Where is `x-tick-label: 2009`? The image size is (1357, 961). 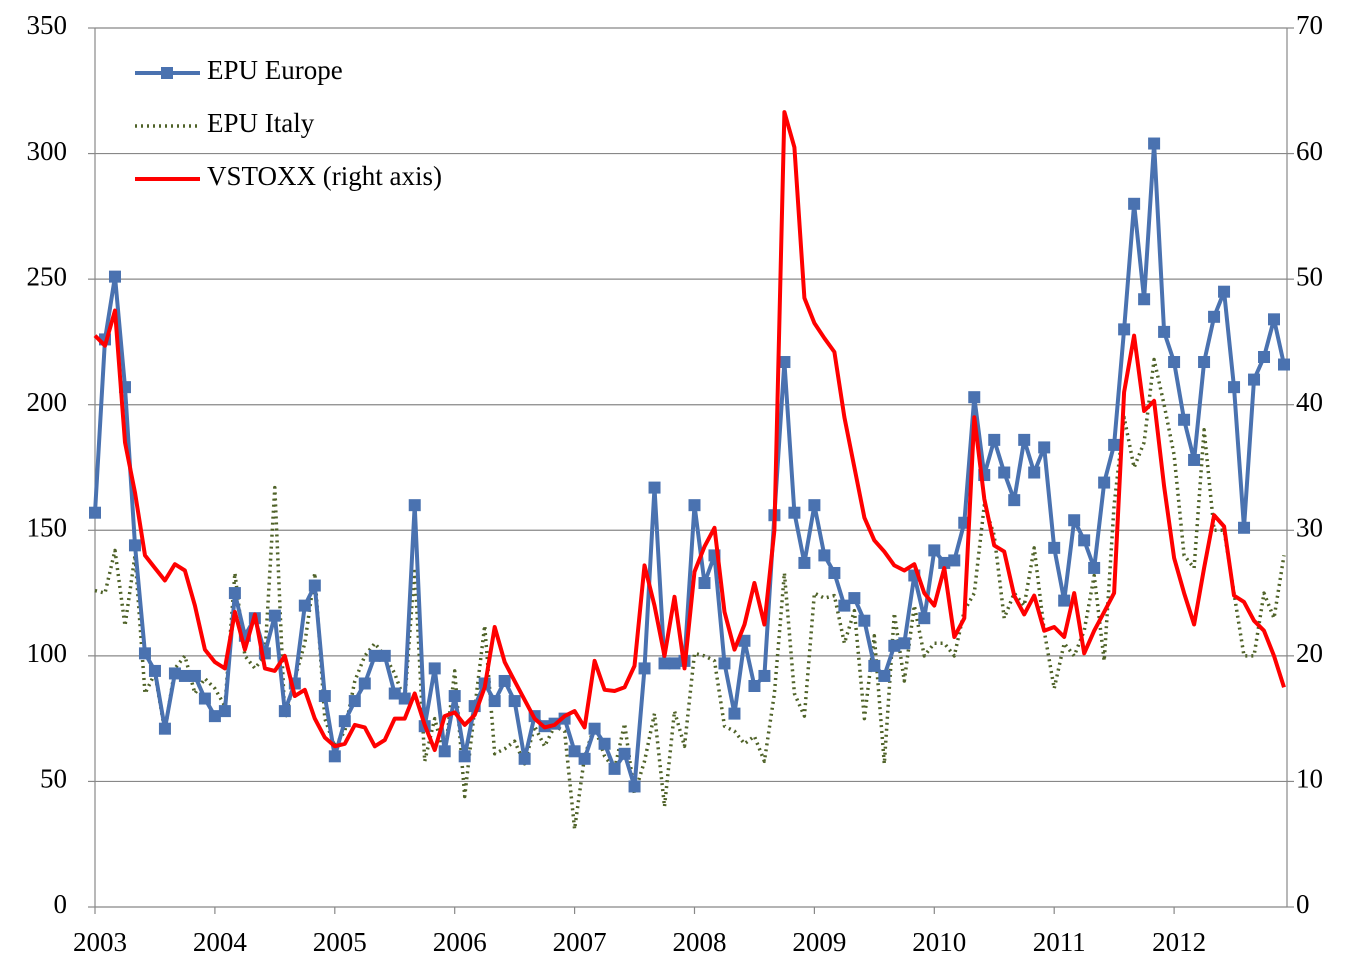
x-tick-label: 2009 is located at coordinates (819, 942).